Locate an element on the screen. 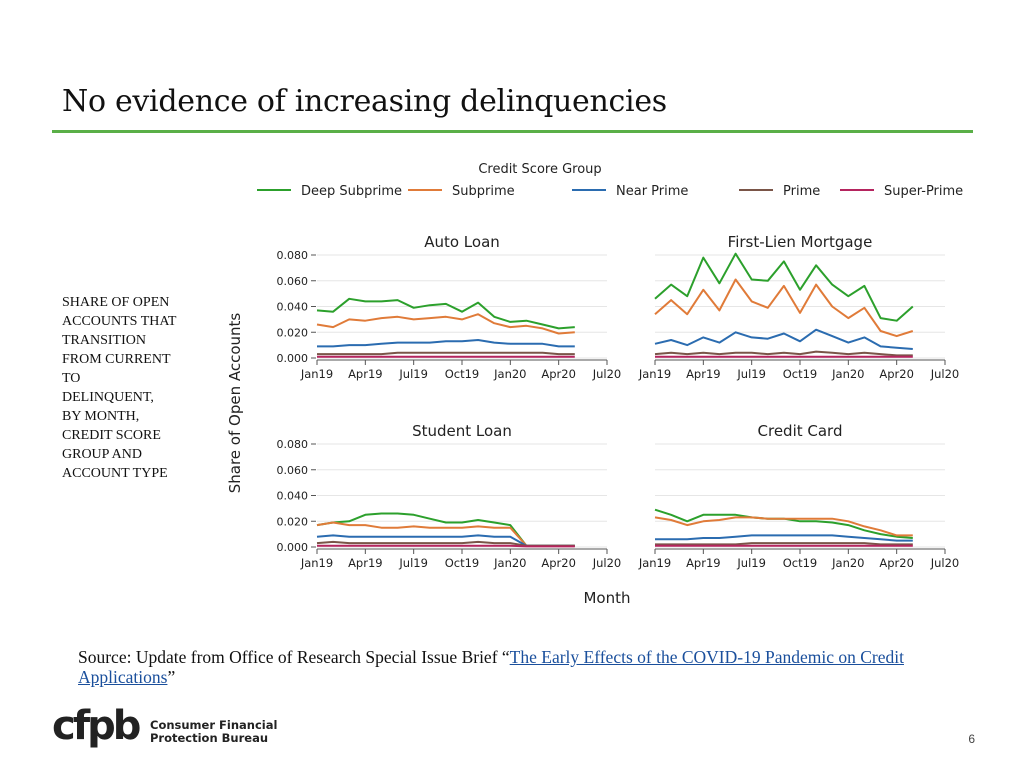  chart-description-line: BY MONTH, is located at coordinates (101, 416).